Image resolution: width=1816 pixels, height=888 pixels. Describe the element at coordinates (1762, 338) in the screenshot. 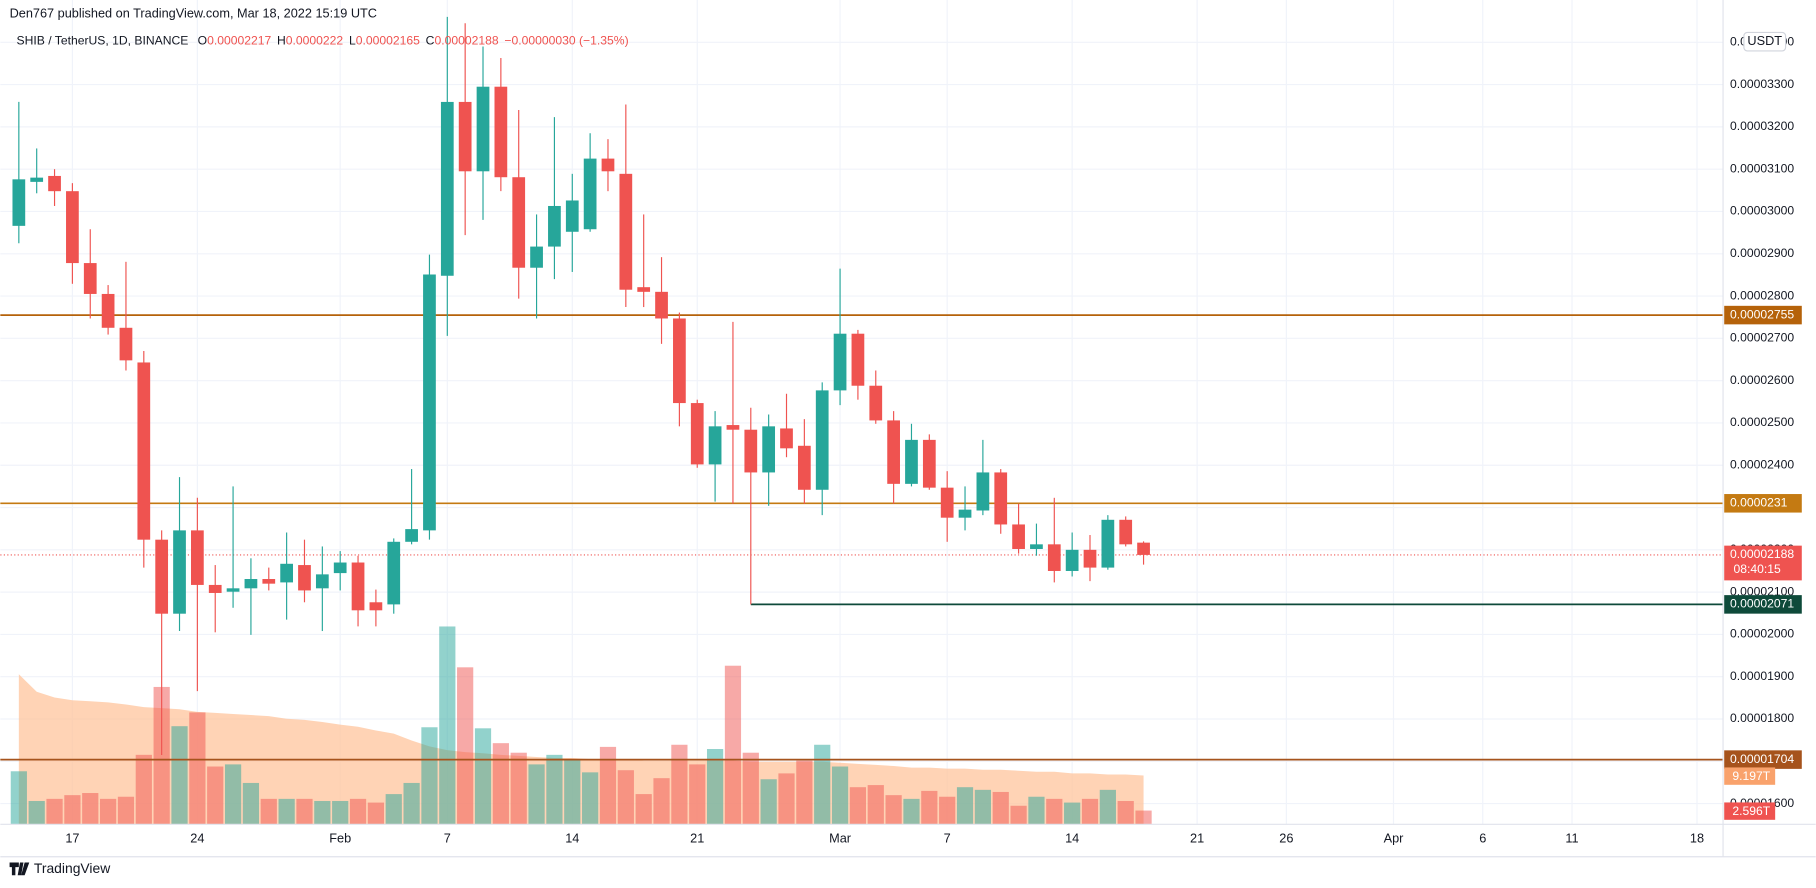

I see `y-tick-label: 0.00002700` at that location.